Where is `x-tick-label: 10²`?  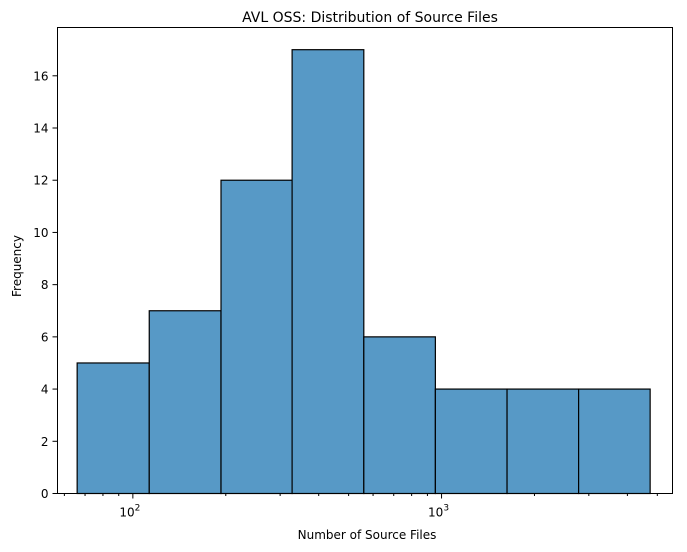
x-tick-label: 10² is located at coordinates (129, 512).